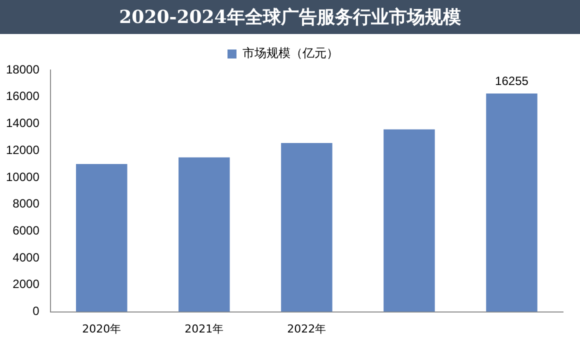 Image resolution: width=580 pixels, height=341 pixels. Describe the element at coordinates (290, 17) in the screenshot. I see `chart-title: 2020-2024年全球广告服务行业市场规模` at that location.